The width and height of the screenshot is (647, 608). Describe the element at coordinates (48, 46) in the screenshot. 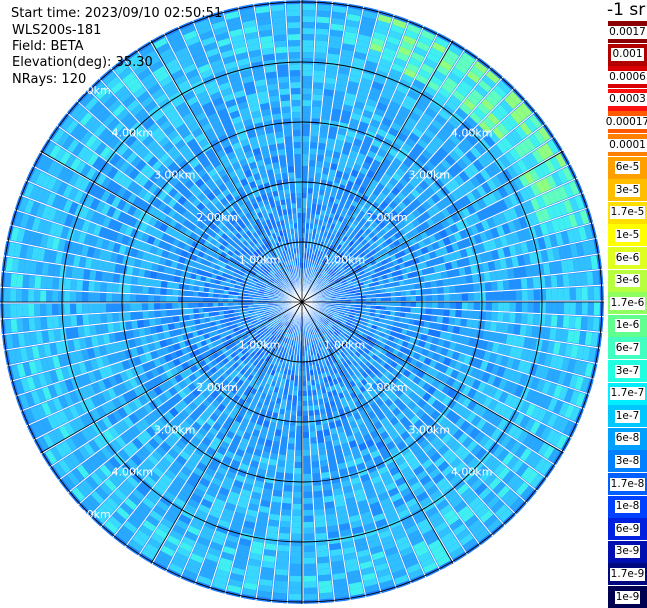

I see `field-label: Field: BETA` at that location.